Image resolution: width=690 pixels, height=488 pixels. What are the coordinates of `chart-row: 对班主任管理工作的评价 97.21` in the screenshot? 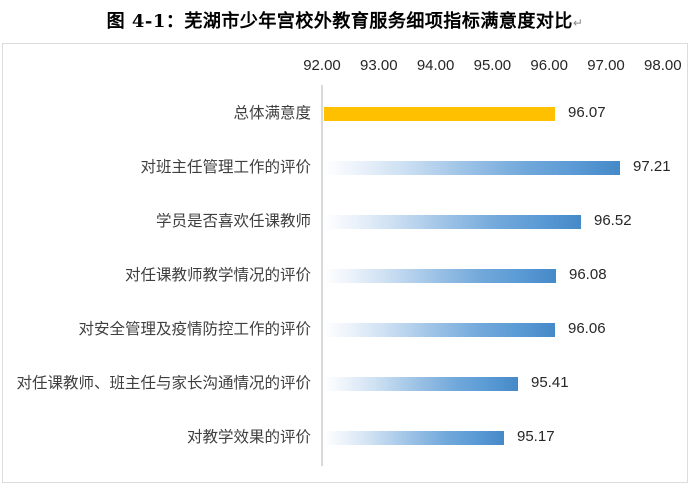 It's located at (345, 168).